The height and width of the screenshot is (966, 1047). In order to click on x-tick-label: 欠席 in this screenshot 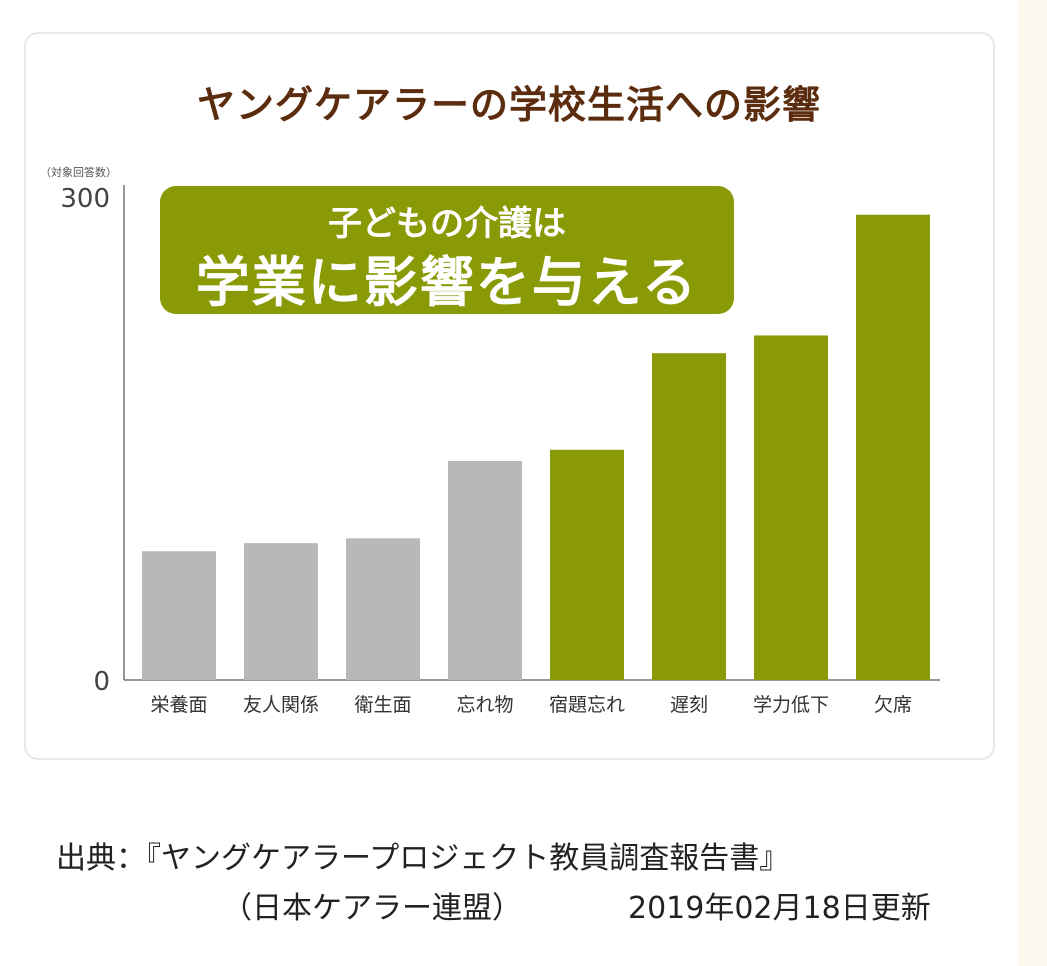, I will do `click(893, 705)`.